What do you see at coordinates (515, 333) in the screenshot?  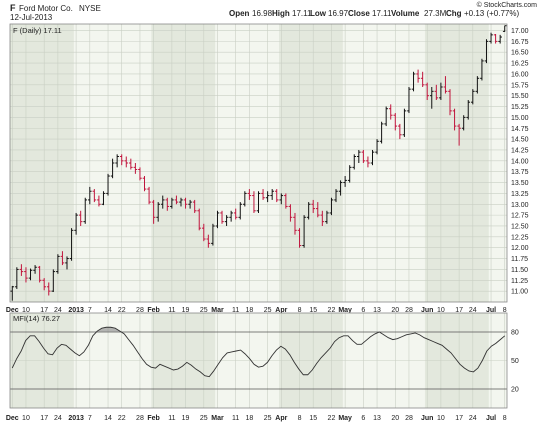 I see `mfi-tick-label: 80` at bounding box center [515, 333].